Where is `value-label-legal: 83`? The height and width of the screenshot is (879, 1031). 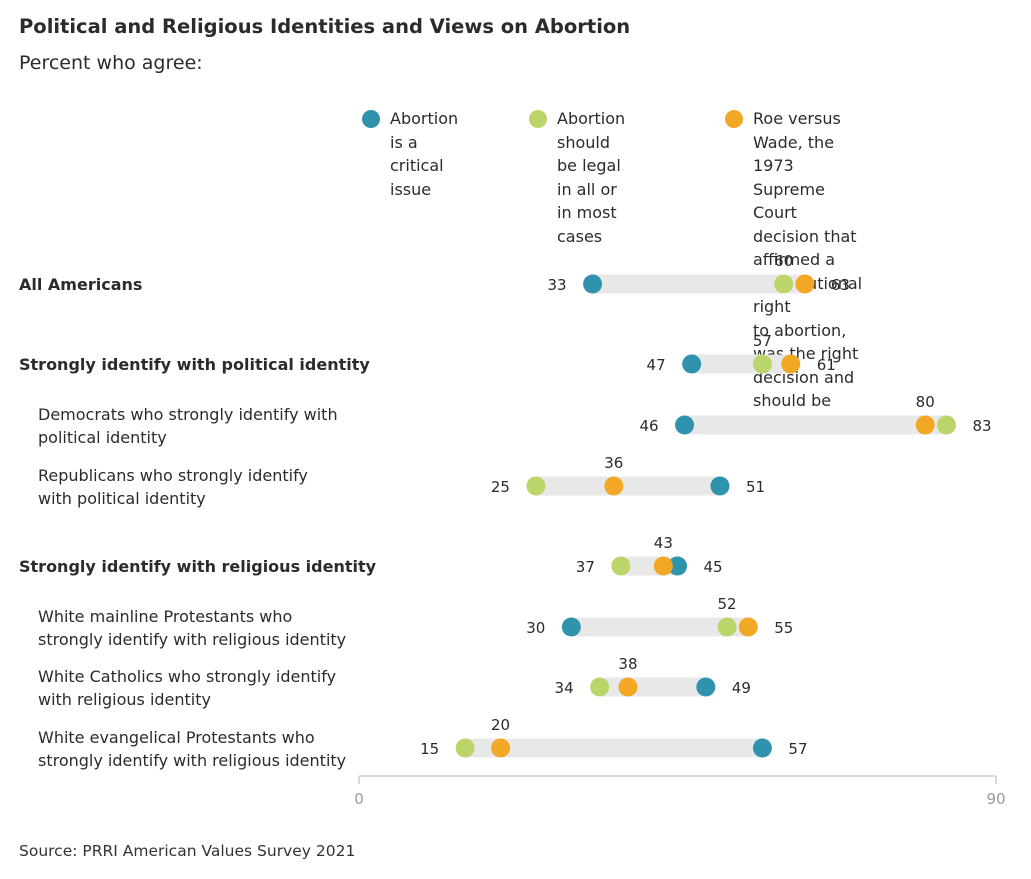
value-label-legal: 83 is located at coordinates (981, 426).